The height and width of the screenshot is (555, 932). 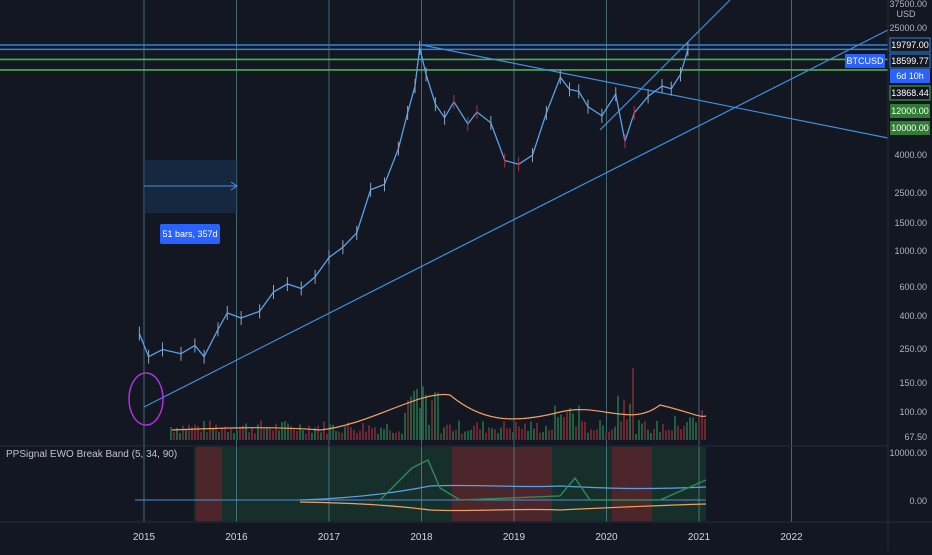 What do you see at coordinates (908, 453) in the screenshot?
I see `indicator-tick-label: 10000.00` at bounding box center [908, 453].